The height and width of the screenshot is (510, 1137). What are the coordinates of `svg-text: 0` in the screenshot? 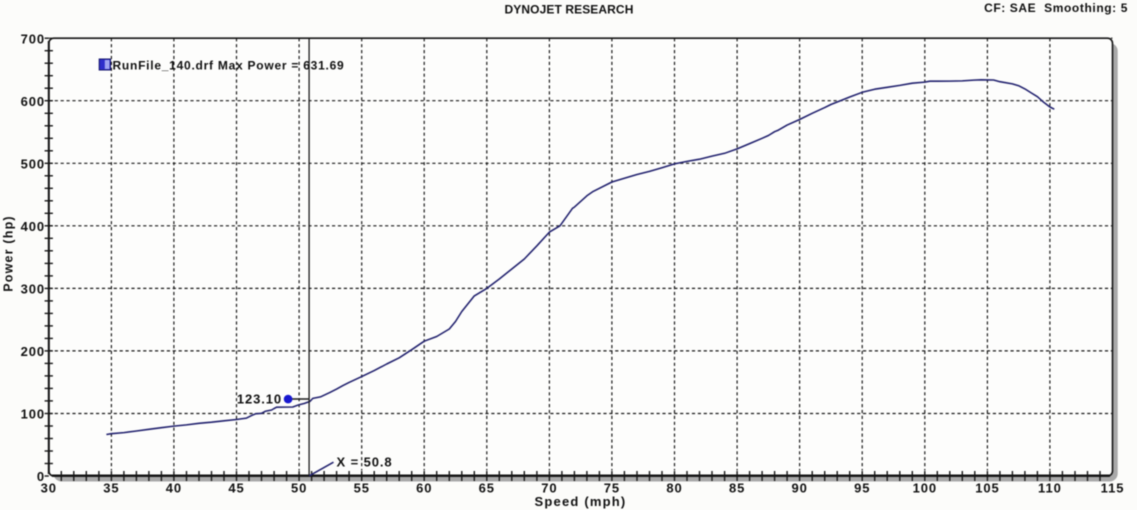 It's located at (41, 476).